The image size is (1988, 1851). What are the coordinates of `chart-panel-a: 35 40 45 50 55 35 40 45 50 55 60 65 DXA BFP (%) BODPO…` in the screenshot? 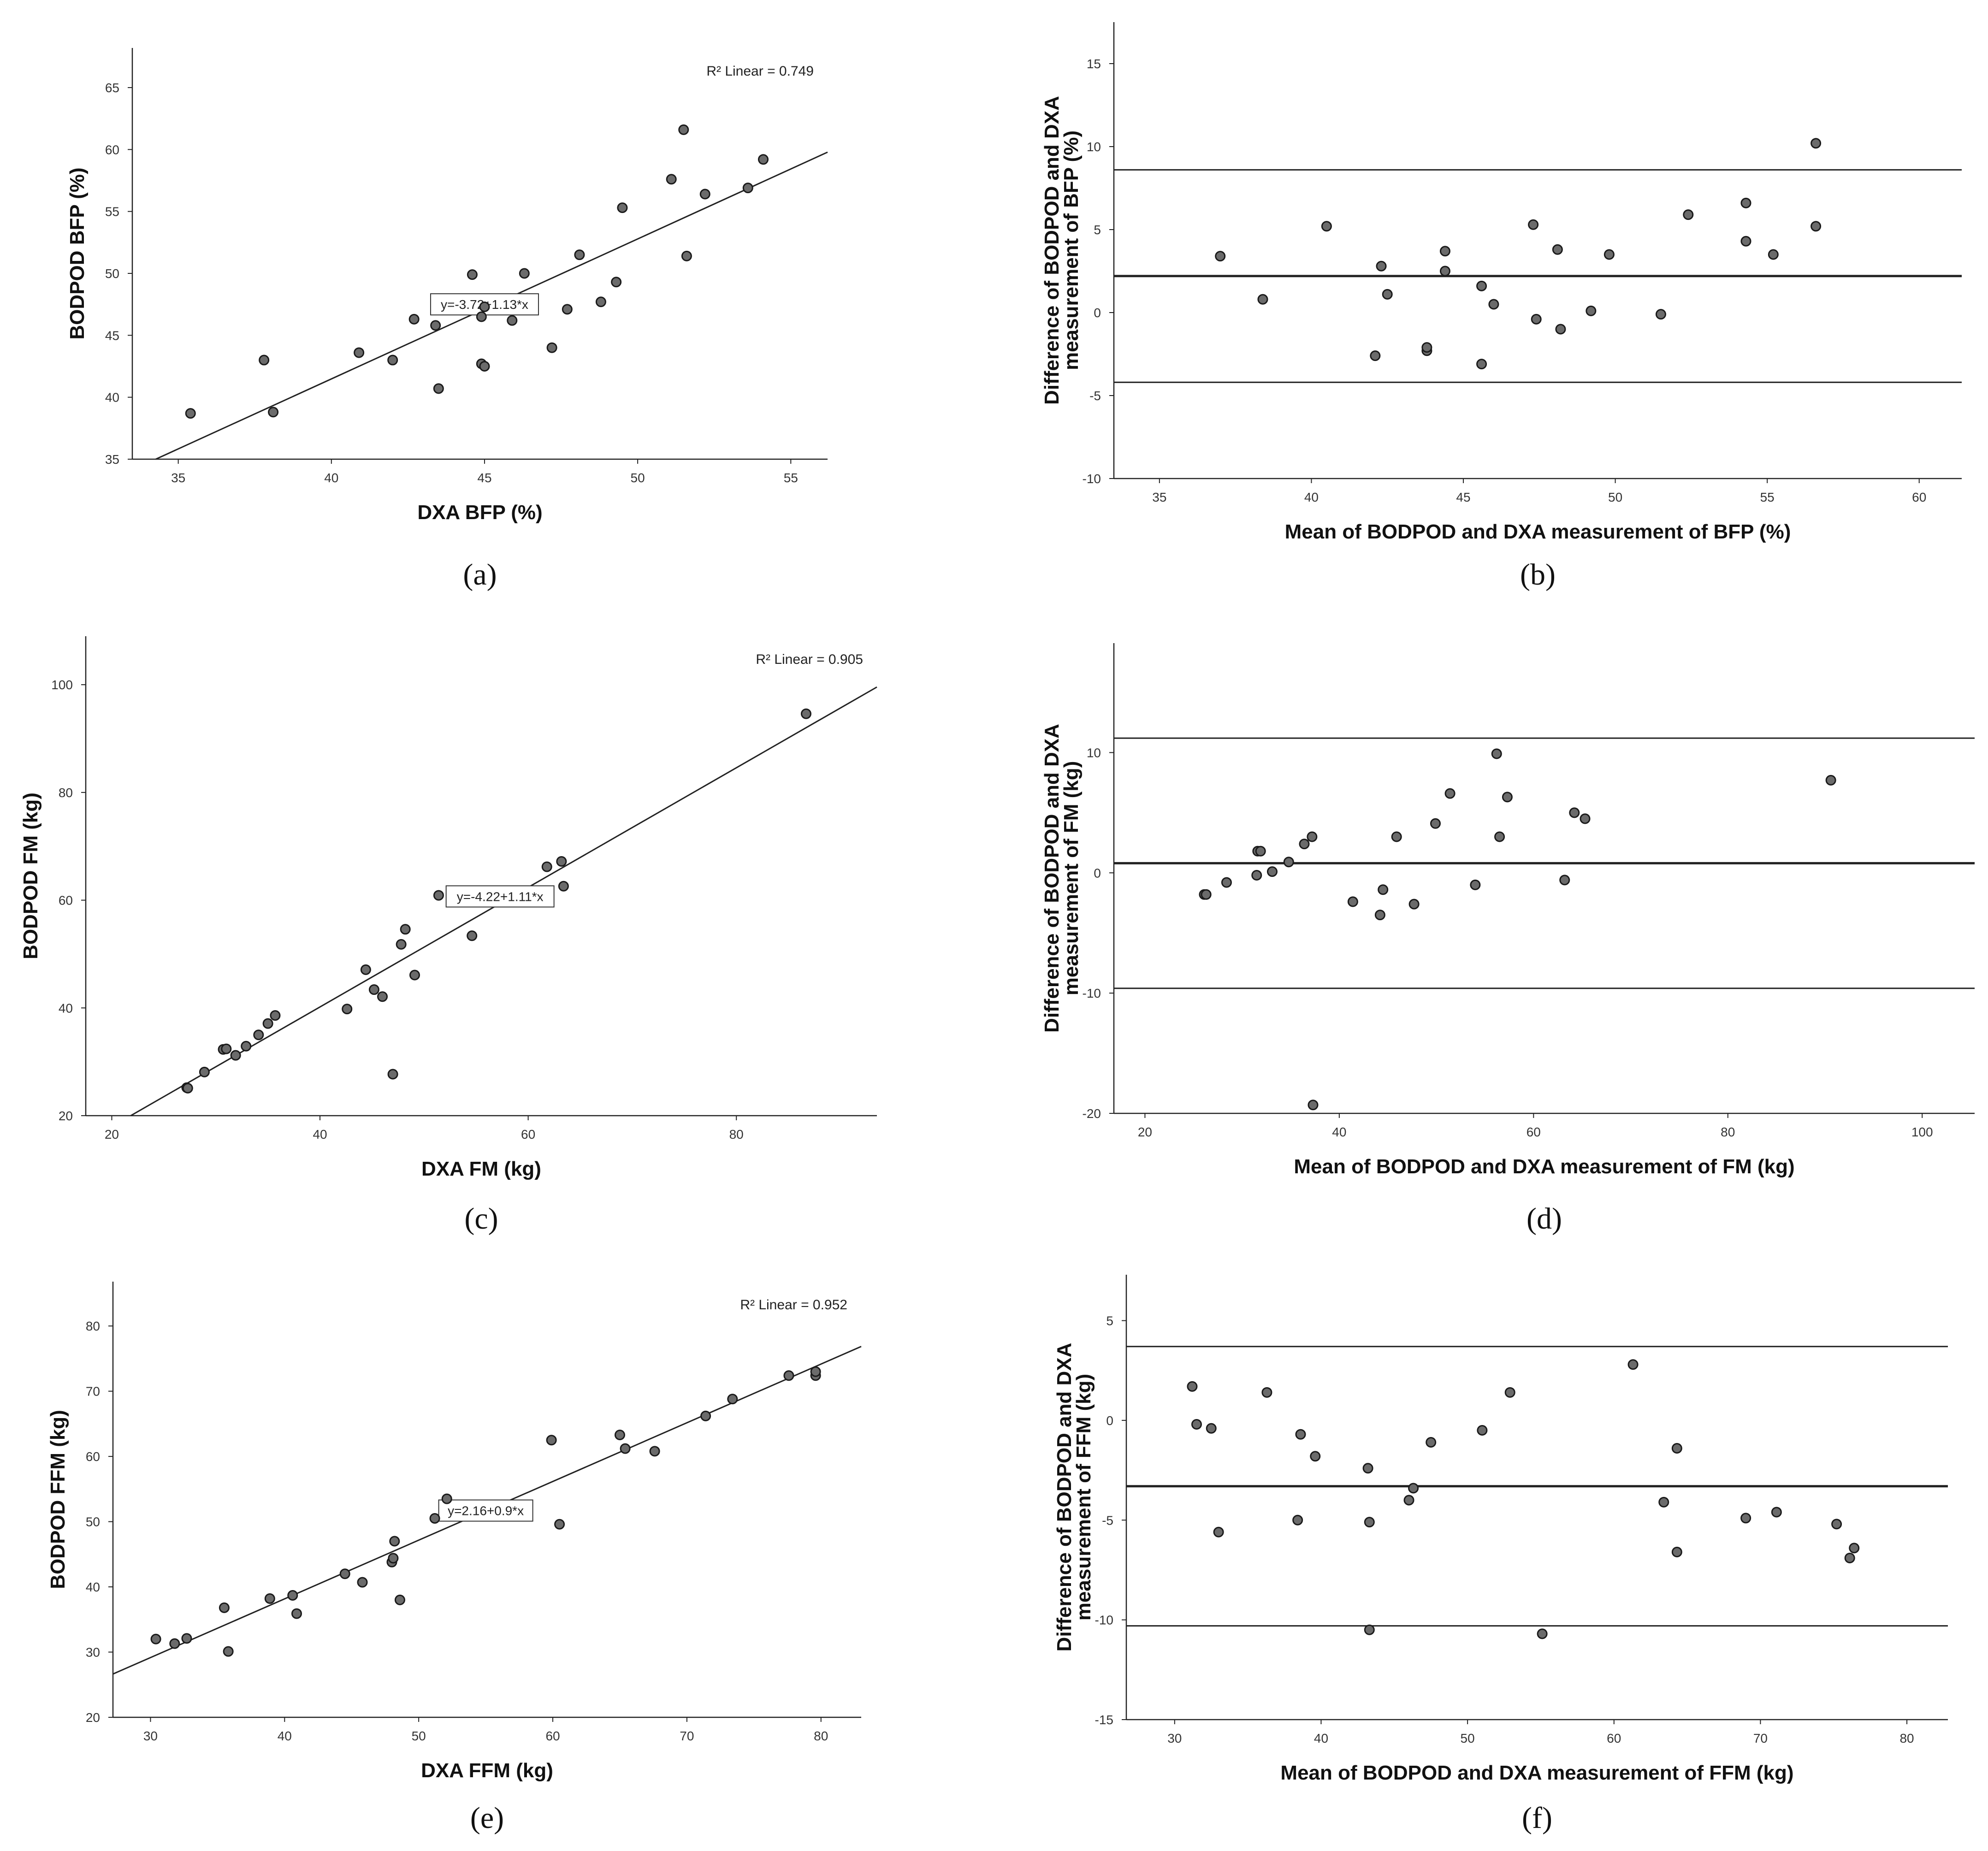 It's located at (447, 319).